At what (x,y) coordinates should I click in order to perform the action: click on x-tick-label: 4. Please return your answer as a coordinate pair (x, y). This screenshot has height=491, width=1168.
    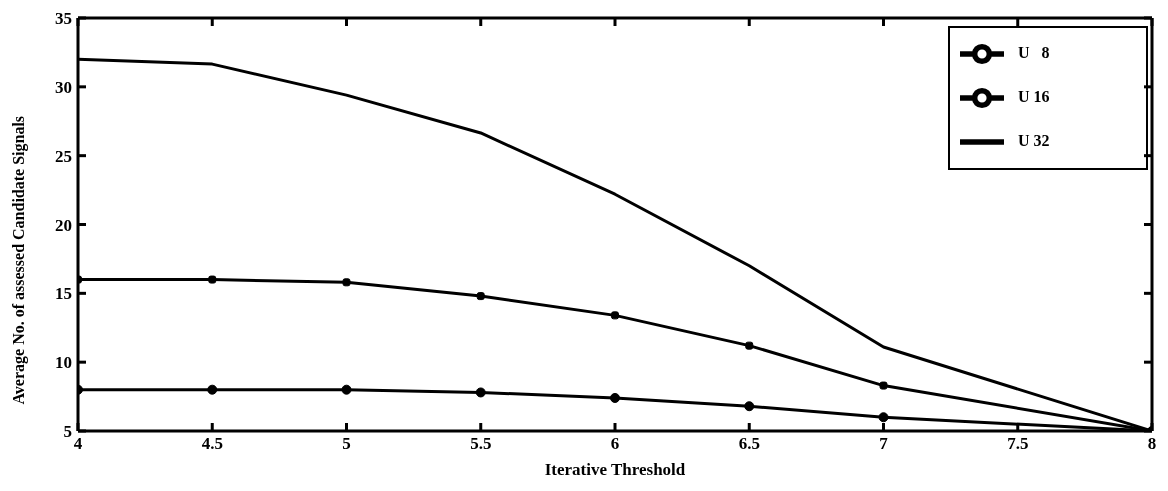
    Looking at the image, I should click on (78, 444).